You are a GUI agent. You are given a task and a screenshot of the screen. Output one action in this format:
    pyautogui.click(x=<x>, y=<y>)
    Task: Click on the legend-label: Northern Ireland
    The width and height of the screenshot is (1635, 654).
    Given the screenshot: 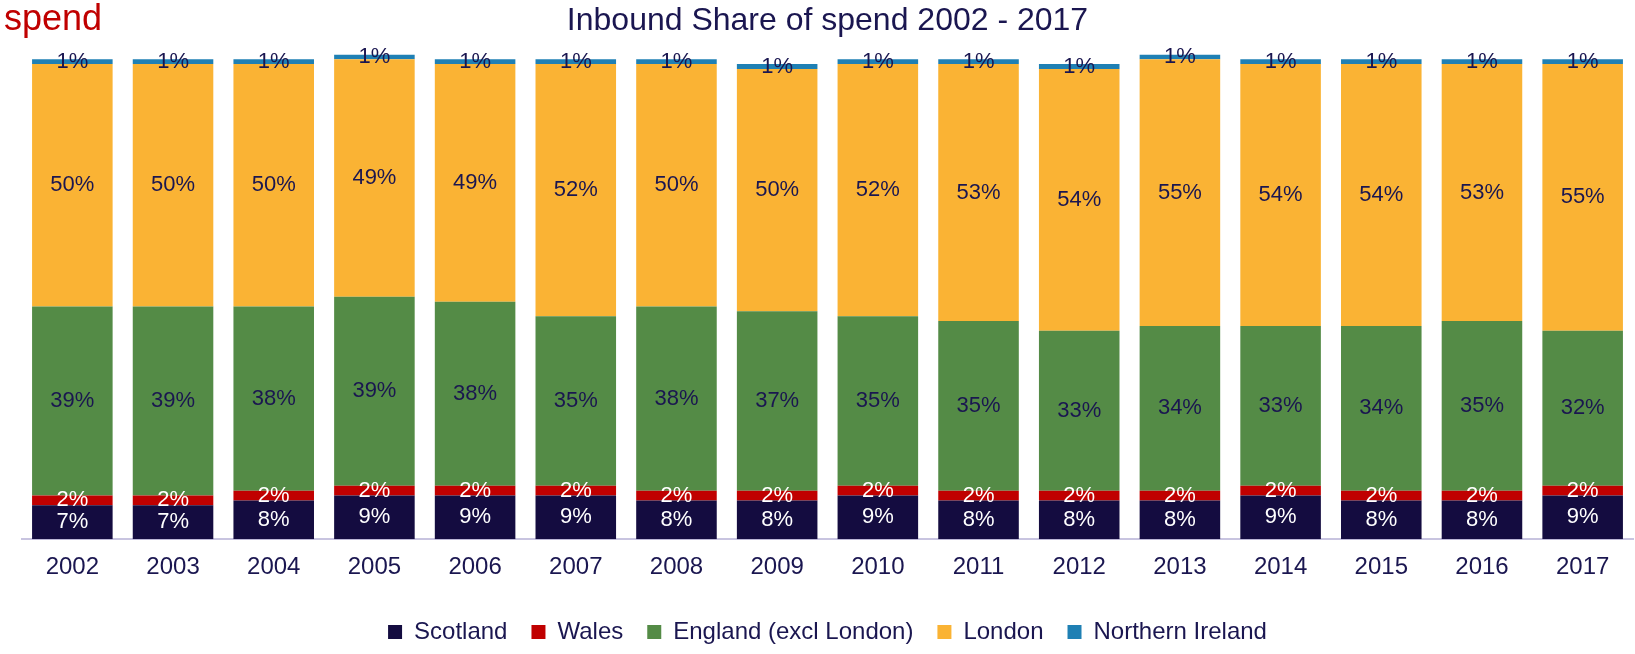 What is the action you would take?
    pyautogui.click(x=1180, y=630)
    